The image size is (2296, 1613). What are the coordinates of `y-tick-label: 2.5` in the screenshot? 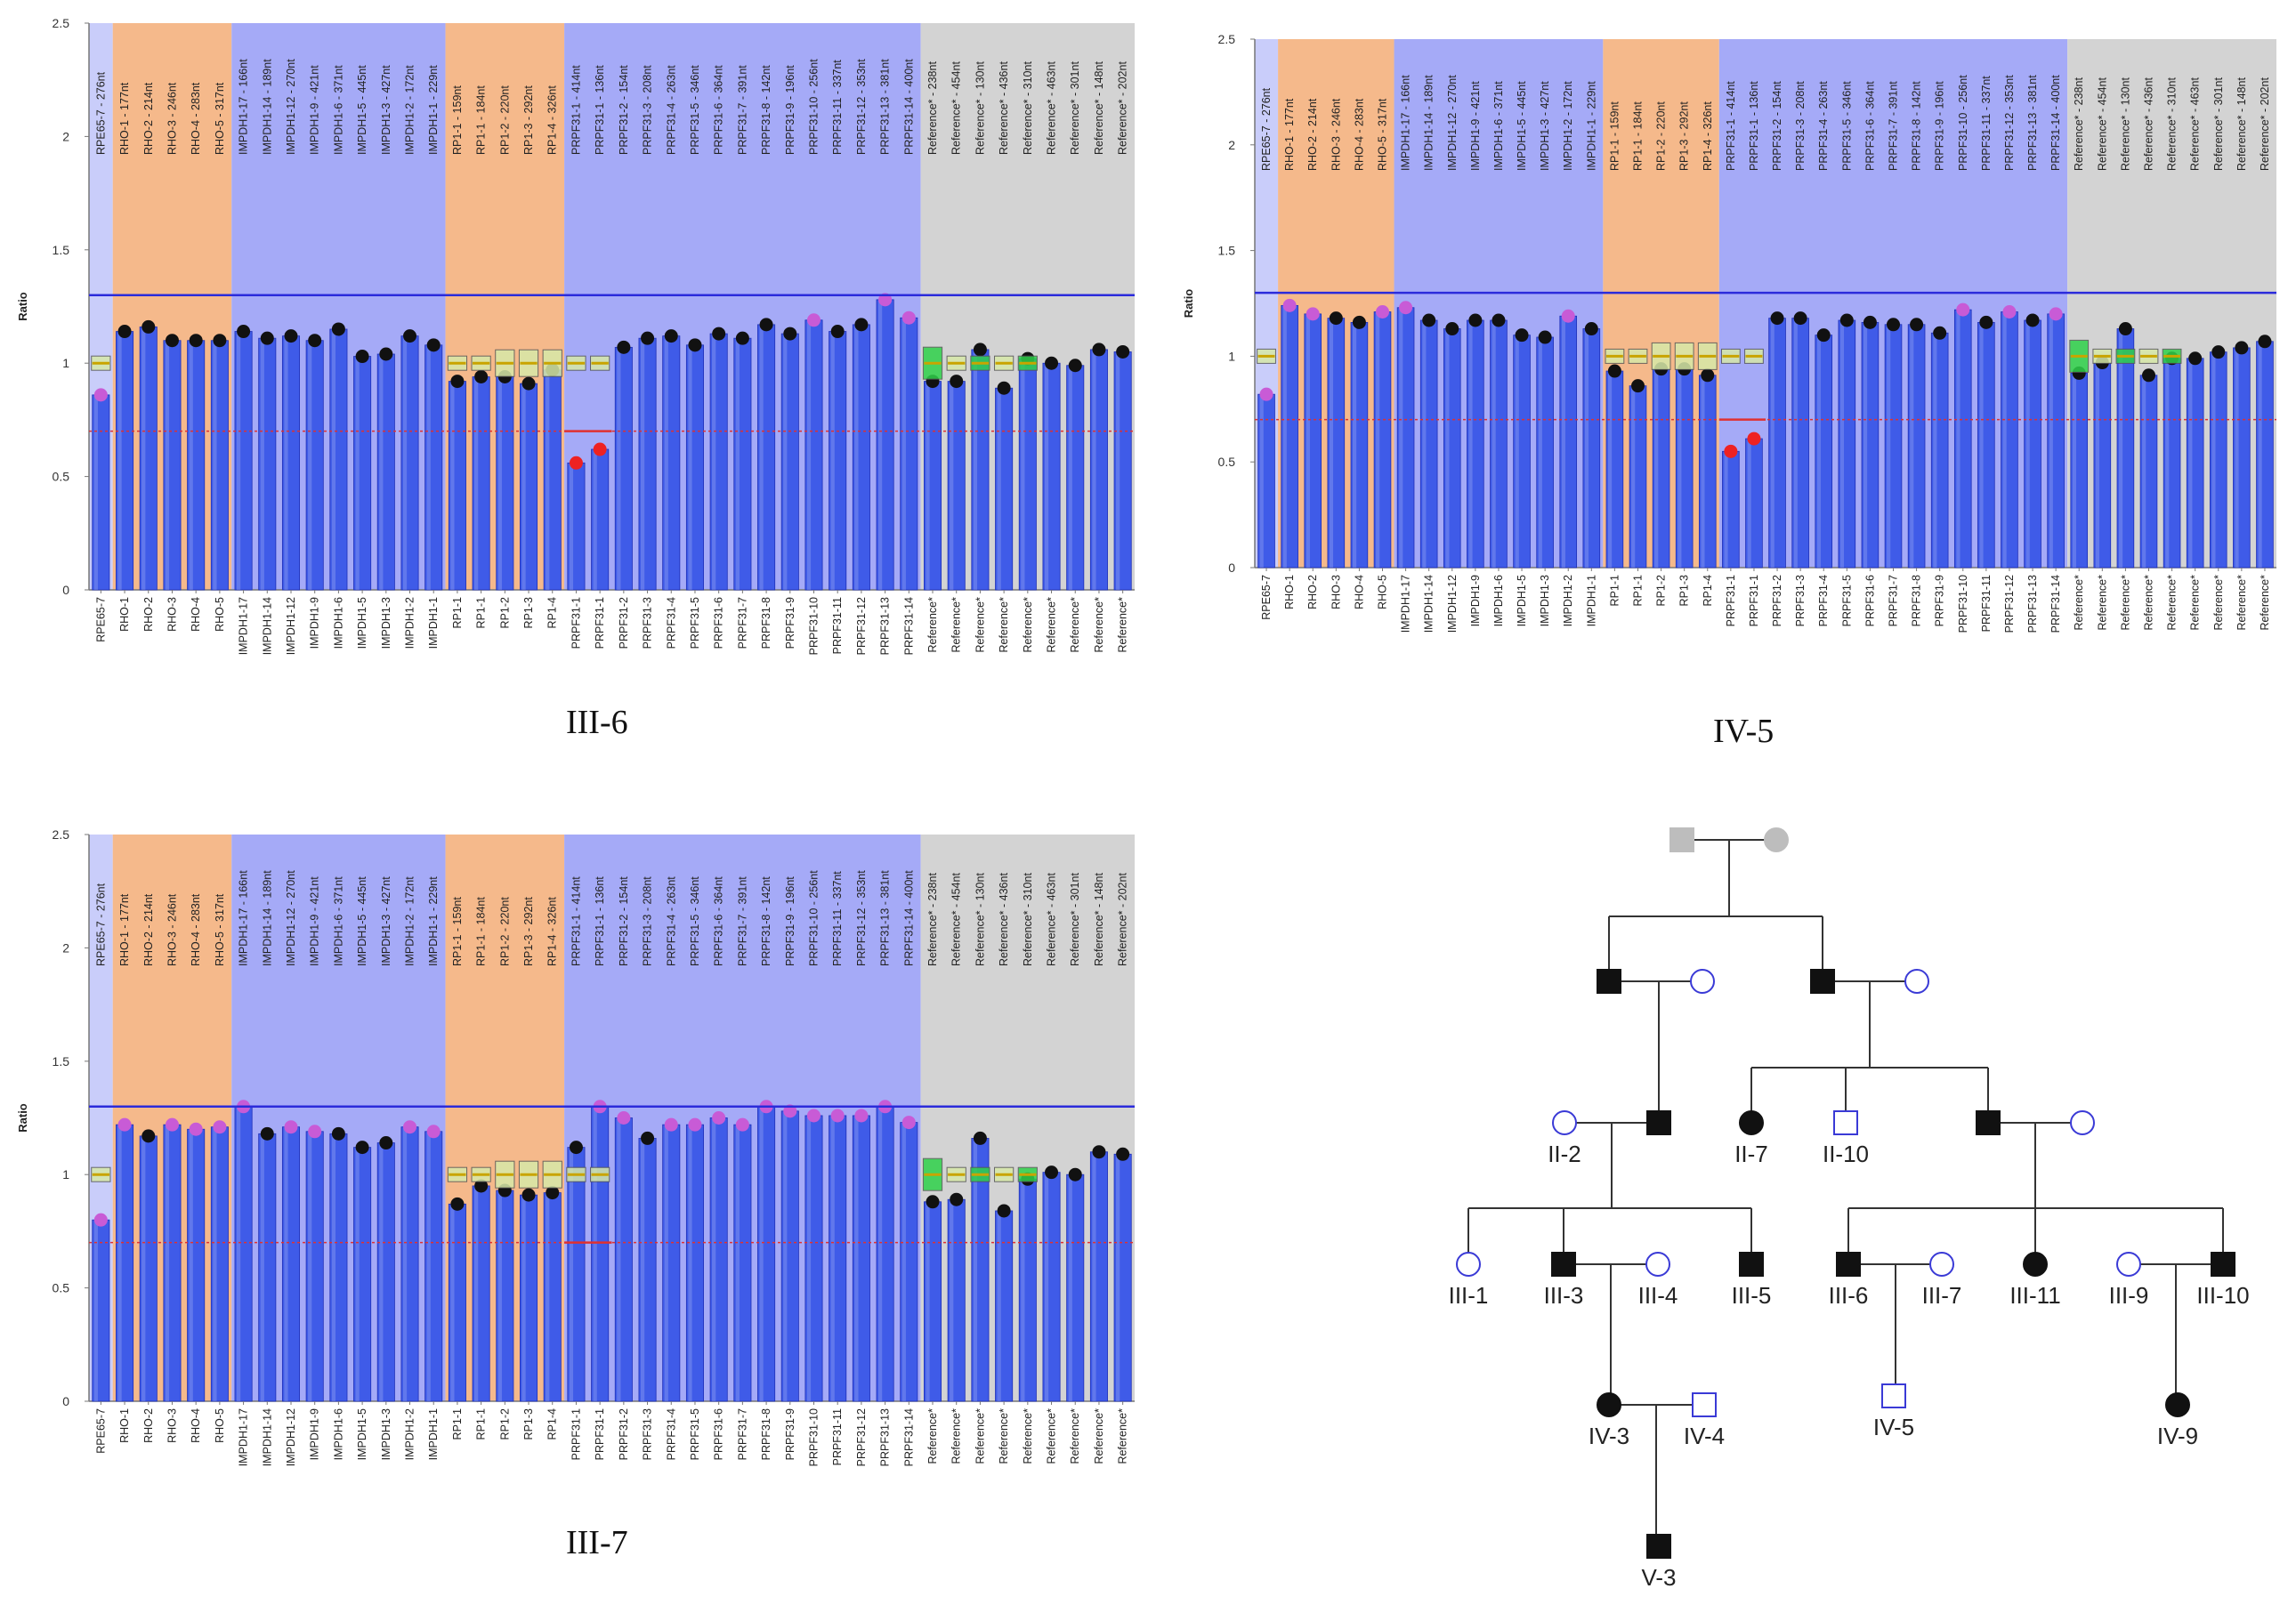 It's located at (61, 23).